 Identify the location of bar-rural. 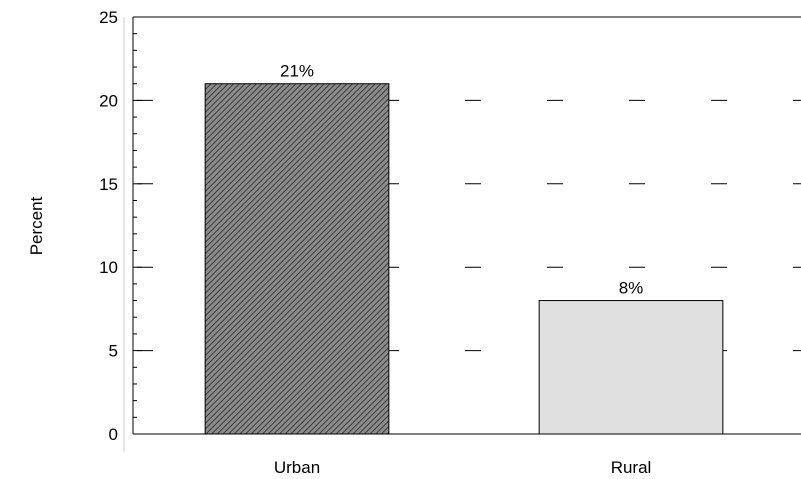
(631, 367).